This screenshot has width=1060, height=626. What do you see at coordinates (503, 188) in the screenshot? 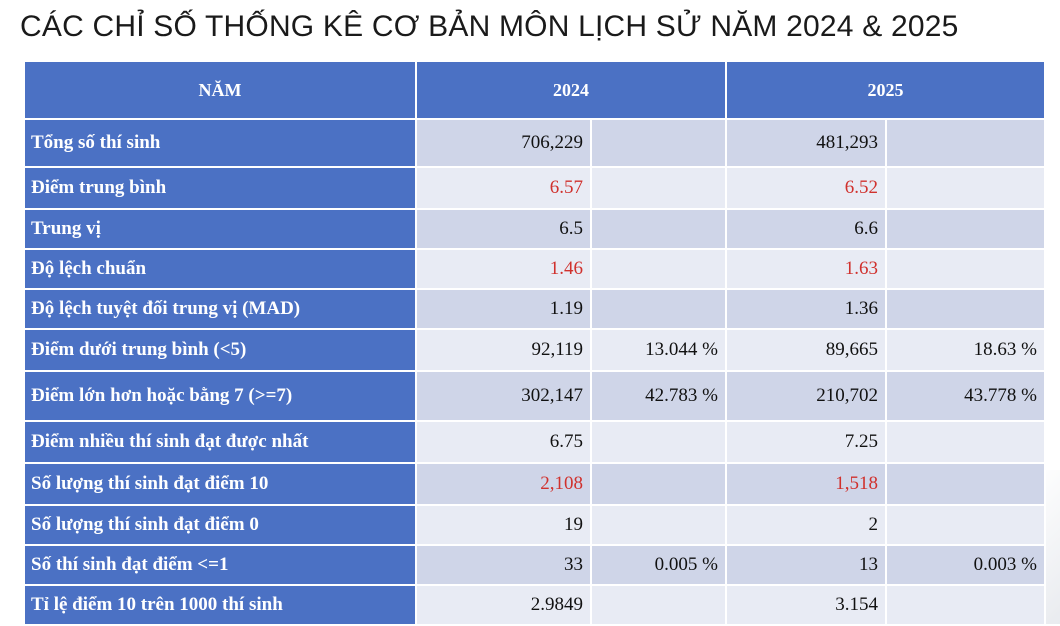
I see `value-2024: 6.57` at bounding box center [503, 188].